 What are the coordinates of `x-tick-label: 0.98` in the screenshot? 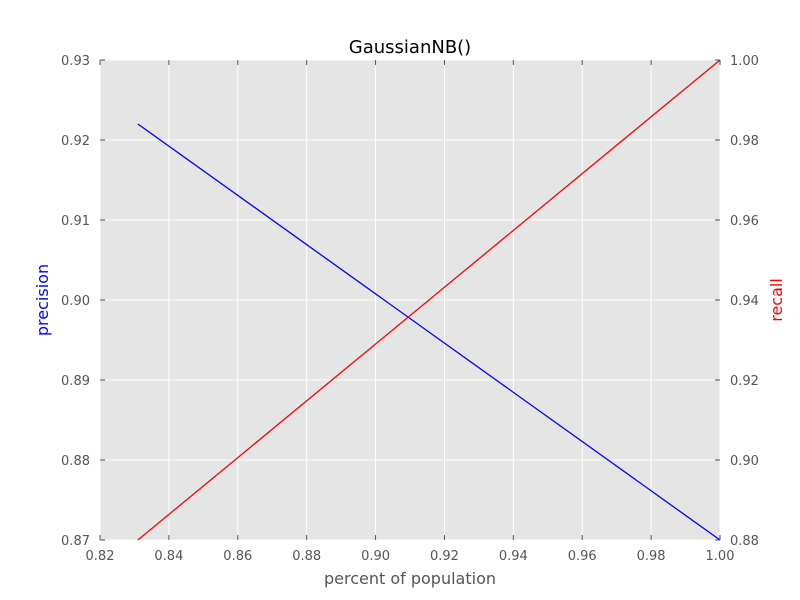 It's located at (651, 556).